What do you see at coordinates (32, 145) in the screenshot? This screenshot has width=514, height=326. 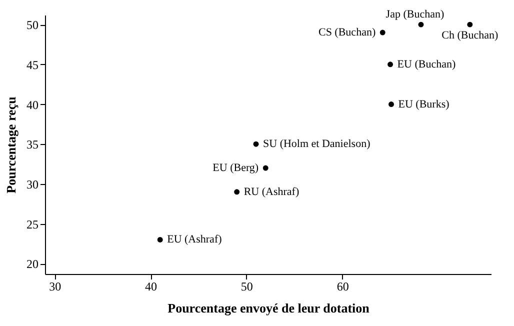 I see `y-tick-label: 35` at bounding box center [32, 145].